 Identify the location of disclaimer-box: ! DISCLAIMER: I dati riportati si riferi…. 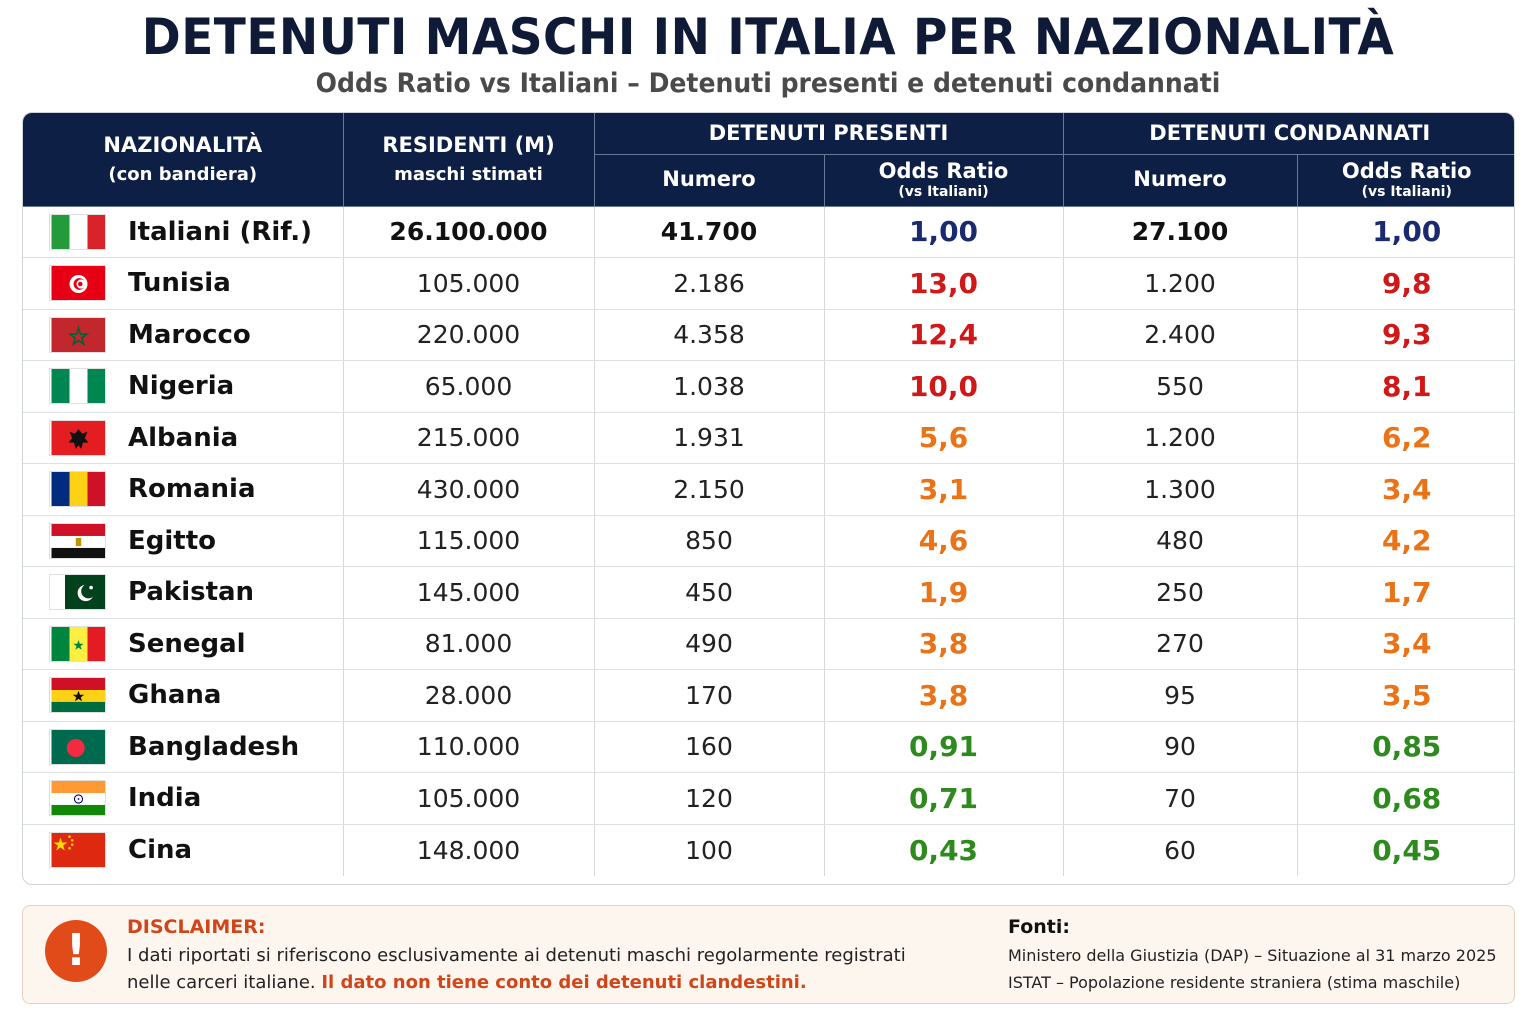
(768, 954).